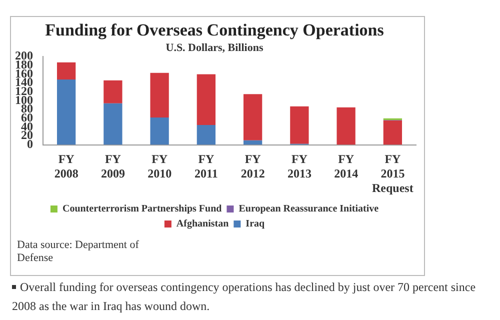  Describe the element at coordinates (252, 166) in the screenshot. I see `x-tick-label: FY 2012` at that location.